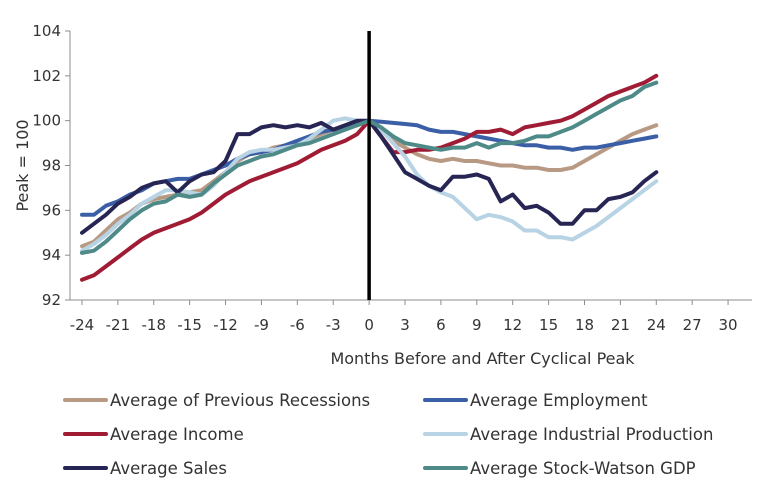  What do you see at coordinates (369, 325) in the screenshot?
I see `x-tick-label: 0` at bounding box center [369, 325].